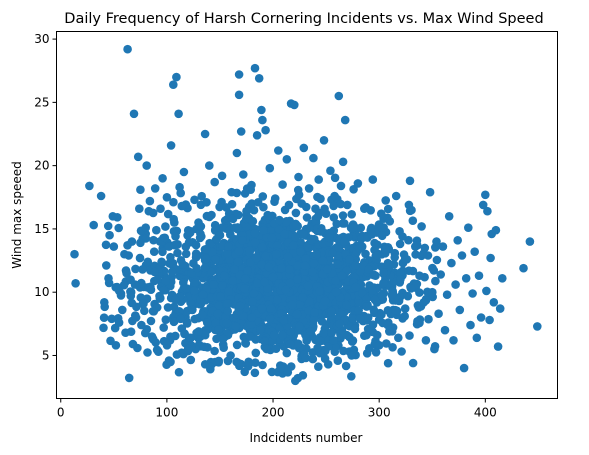 Image resolution: width=589 pixels, height=455 pixels. What do you see at coordinates (166, 413) in the screenshot?
I see `x-tick-label: 100` at bounding box center [166, 413].